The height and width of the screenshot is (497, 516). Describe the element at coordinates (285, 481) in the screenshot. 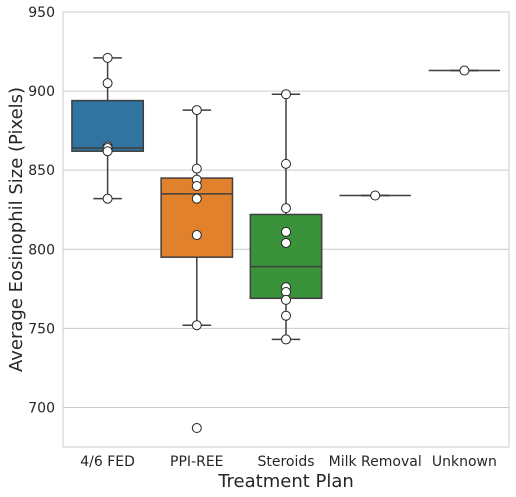

I see `x-axis-title: Treatment Plan` at that location.